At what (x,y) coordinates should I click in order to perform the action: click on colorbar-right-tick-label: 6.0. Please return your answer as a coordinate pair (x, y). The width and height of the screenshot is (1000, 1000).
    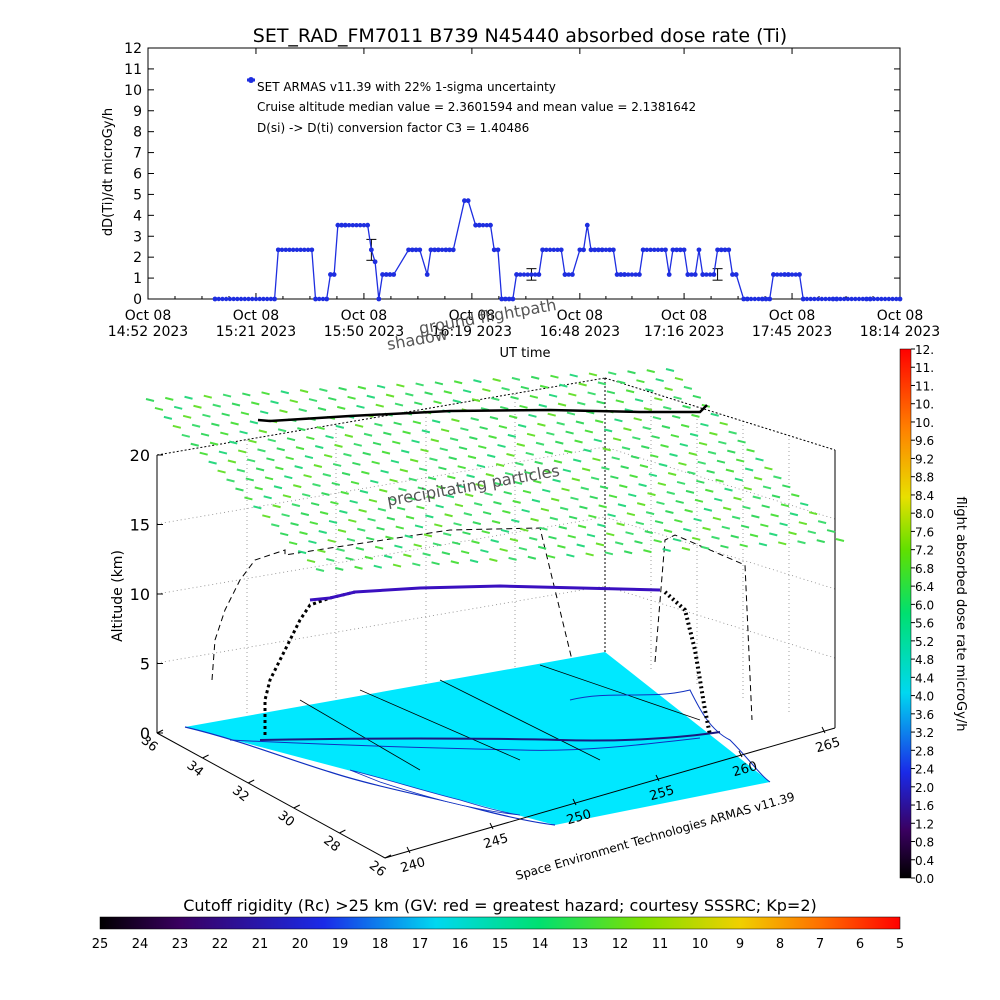
    Looking at the image, I should click on (924, 605).